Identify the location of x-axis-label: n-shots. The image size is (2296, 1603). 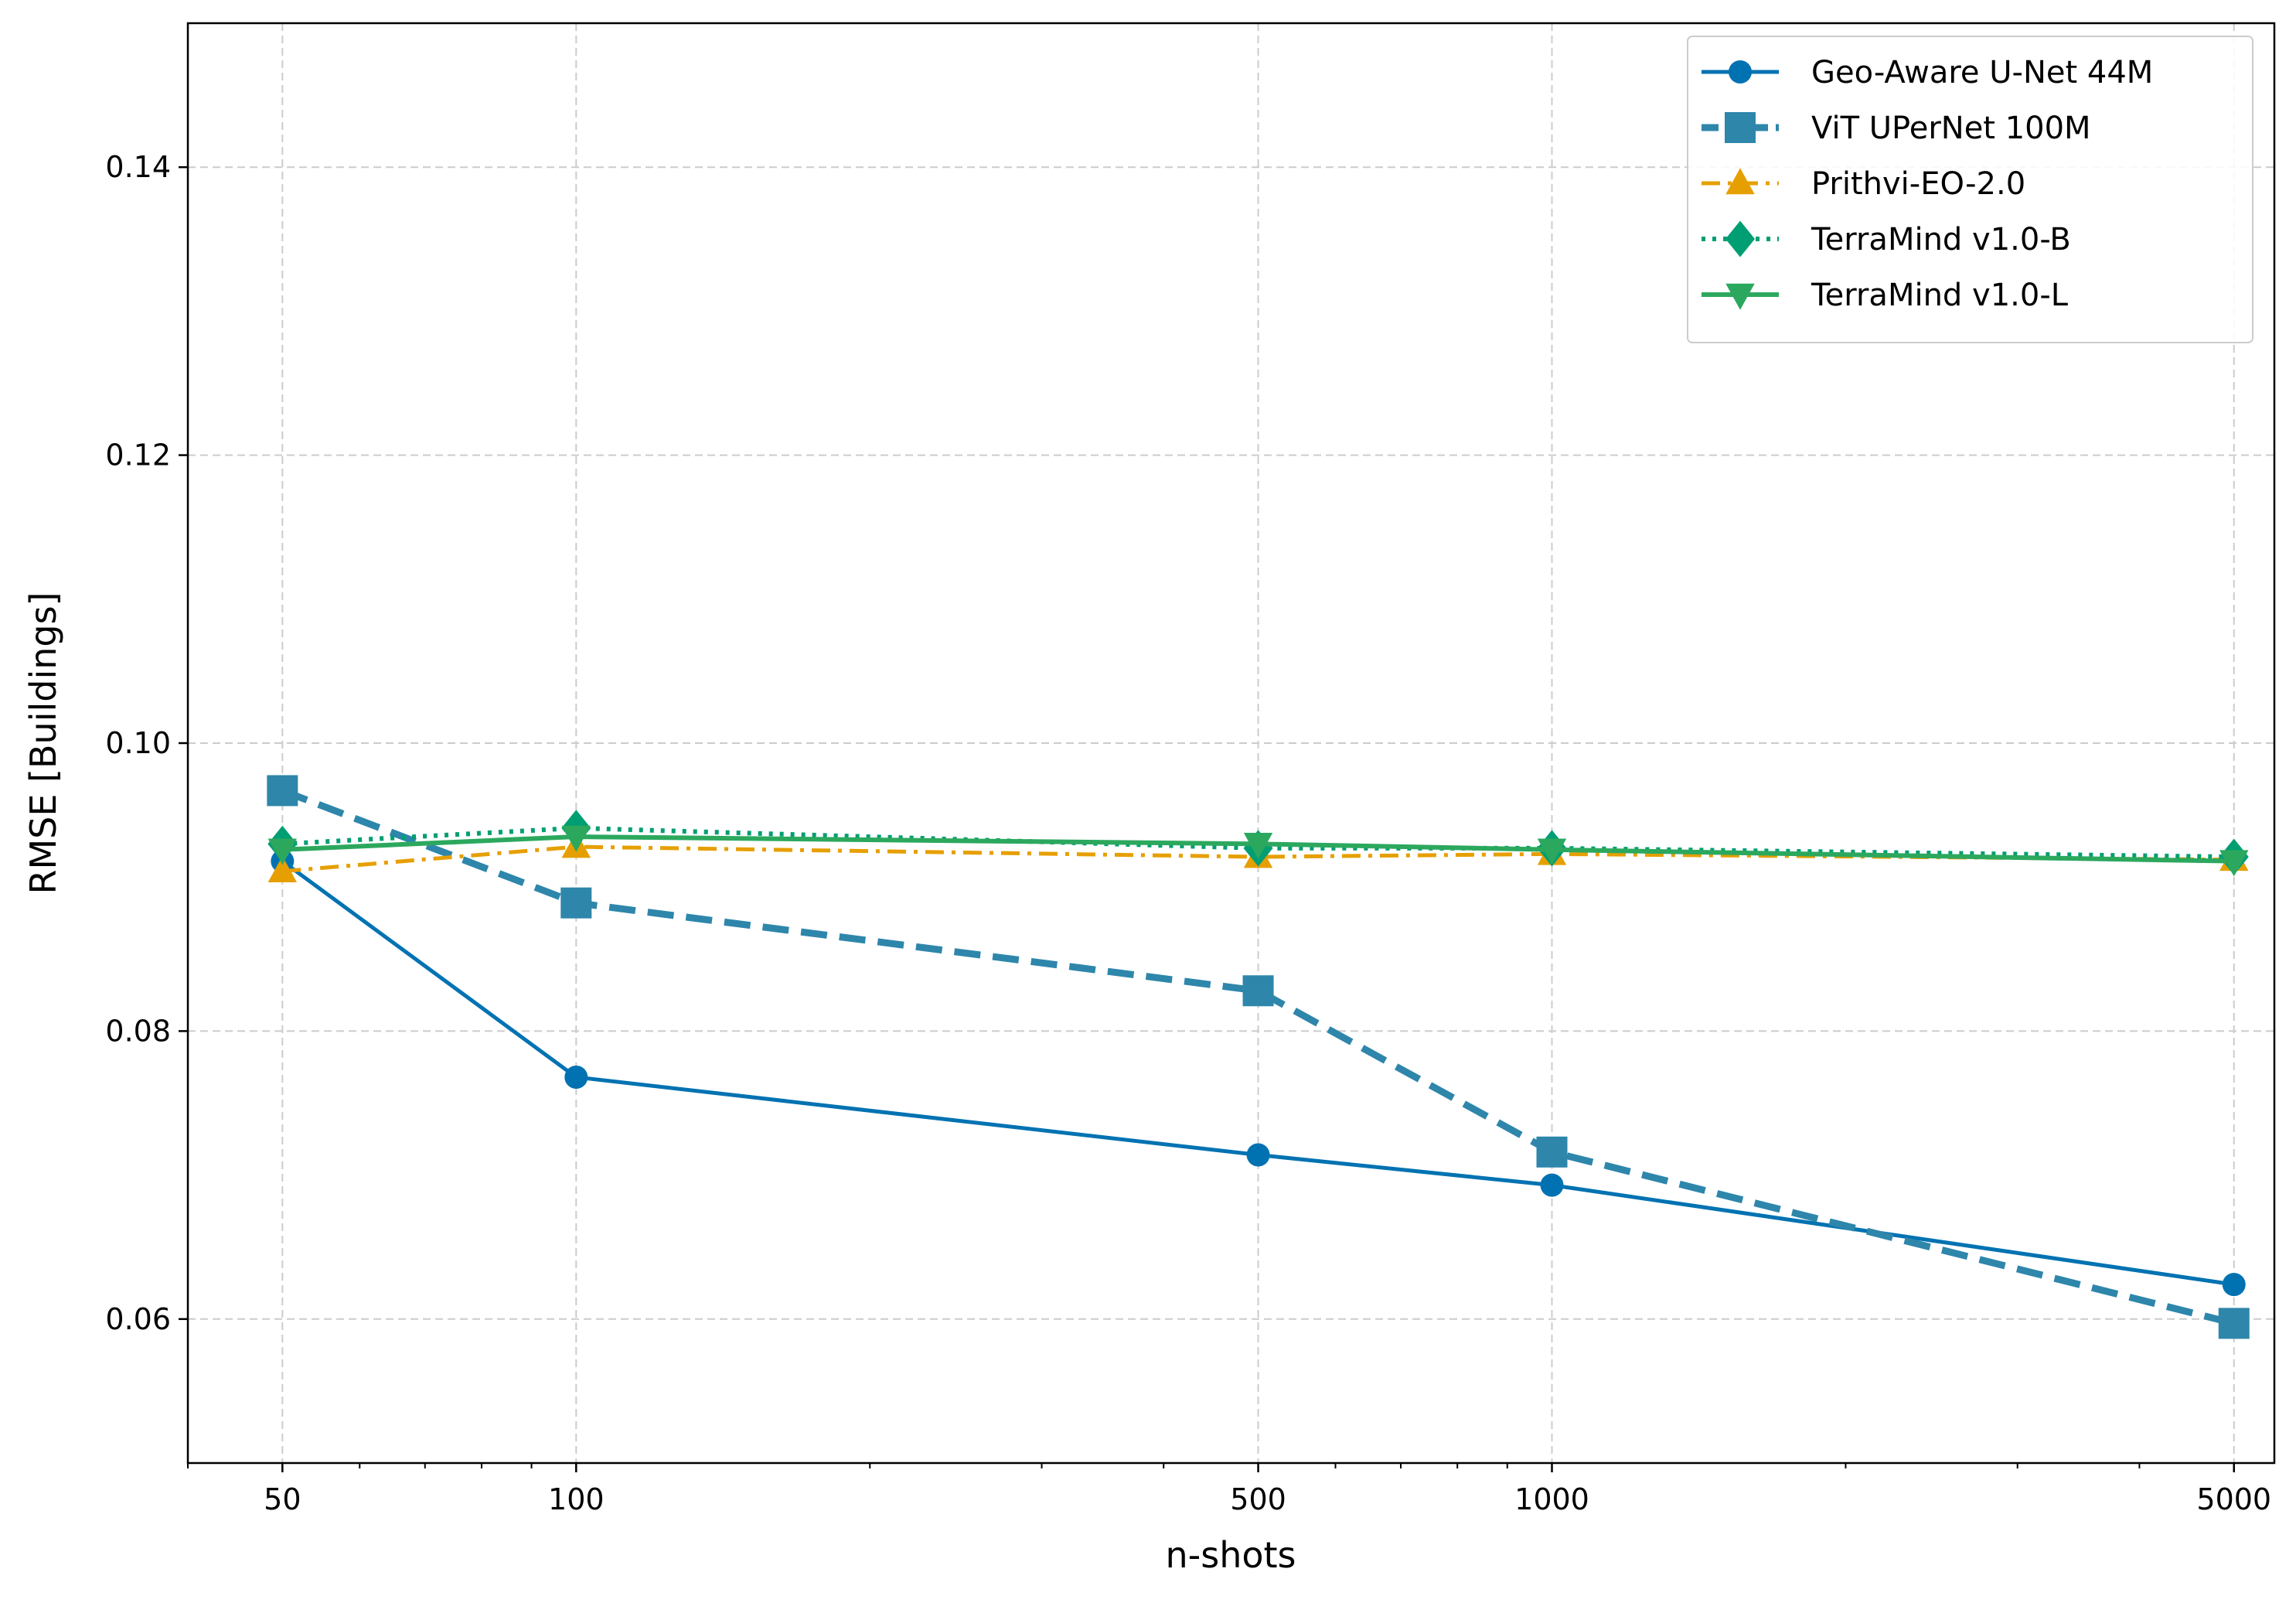
(1230, 1555).